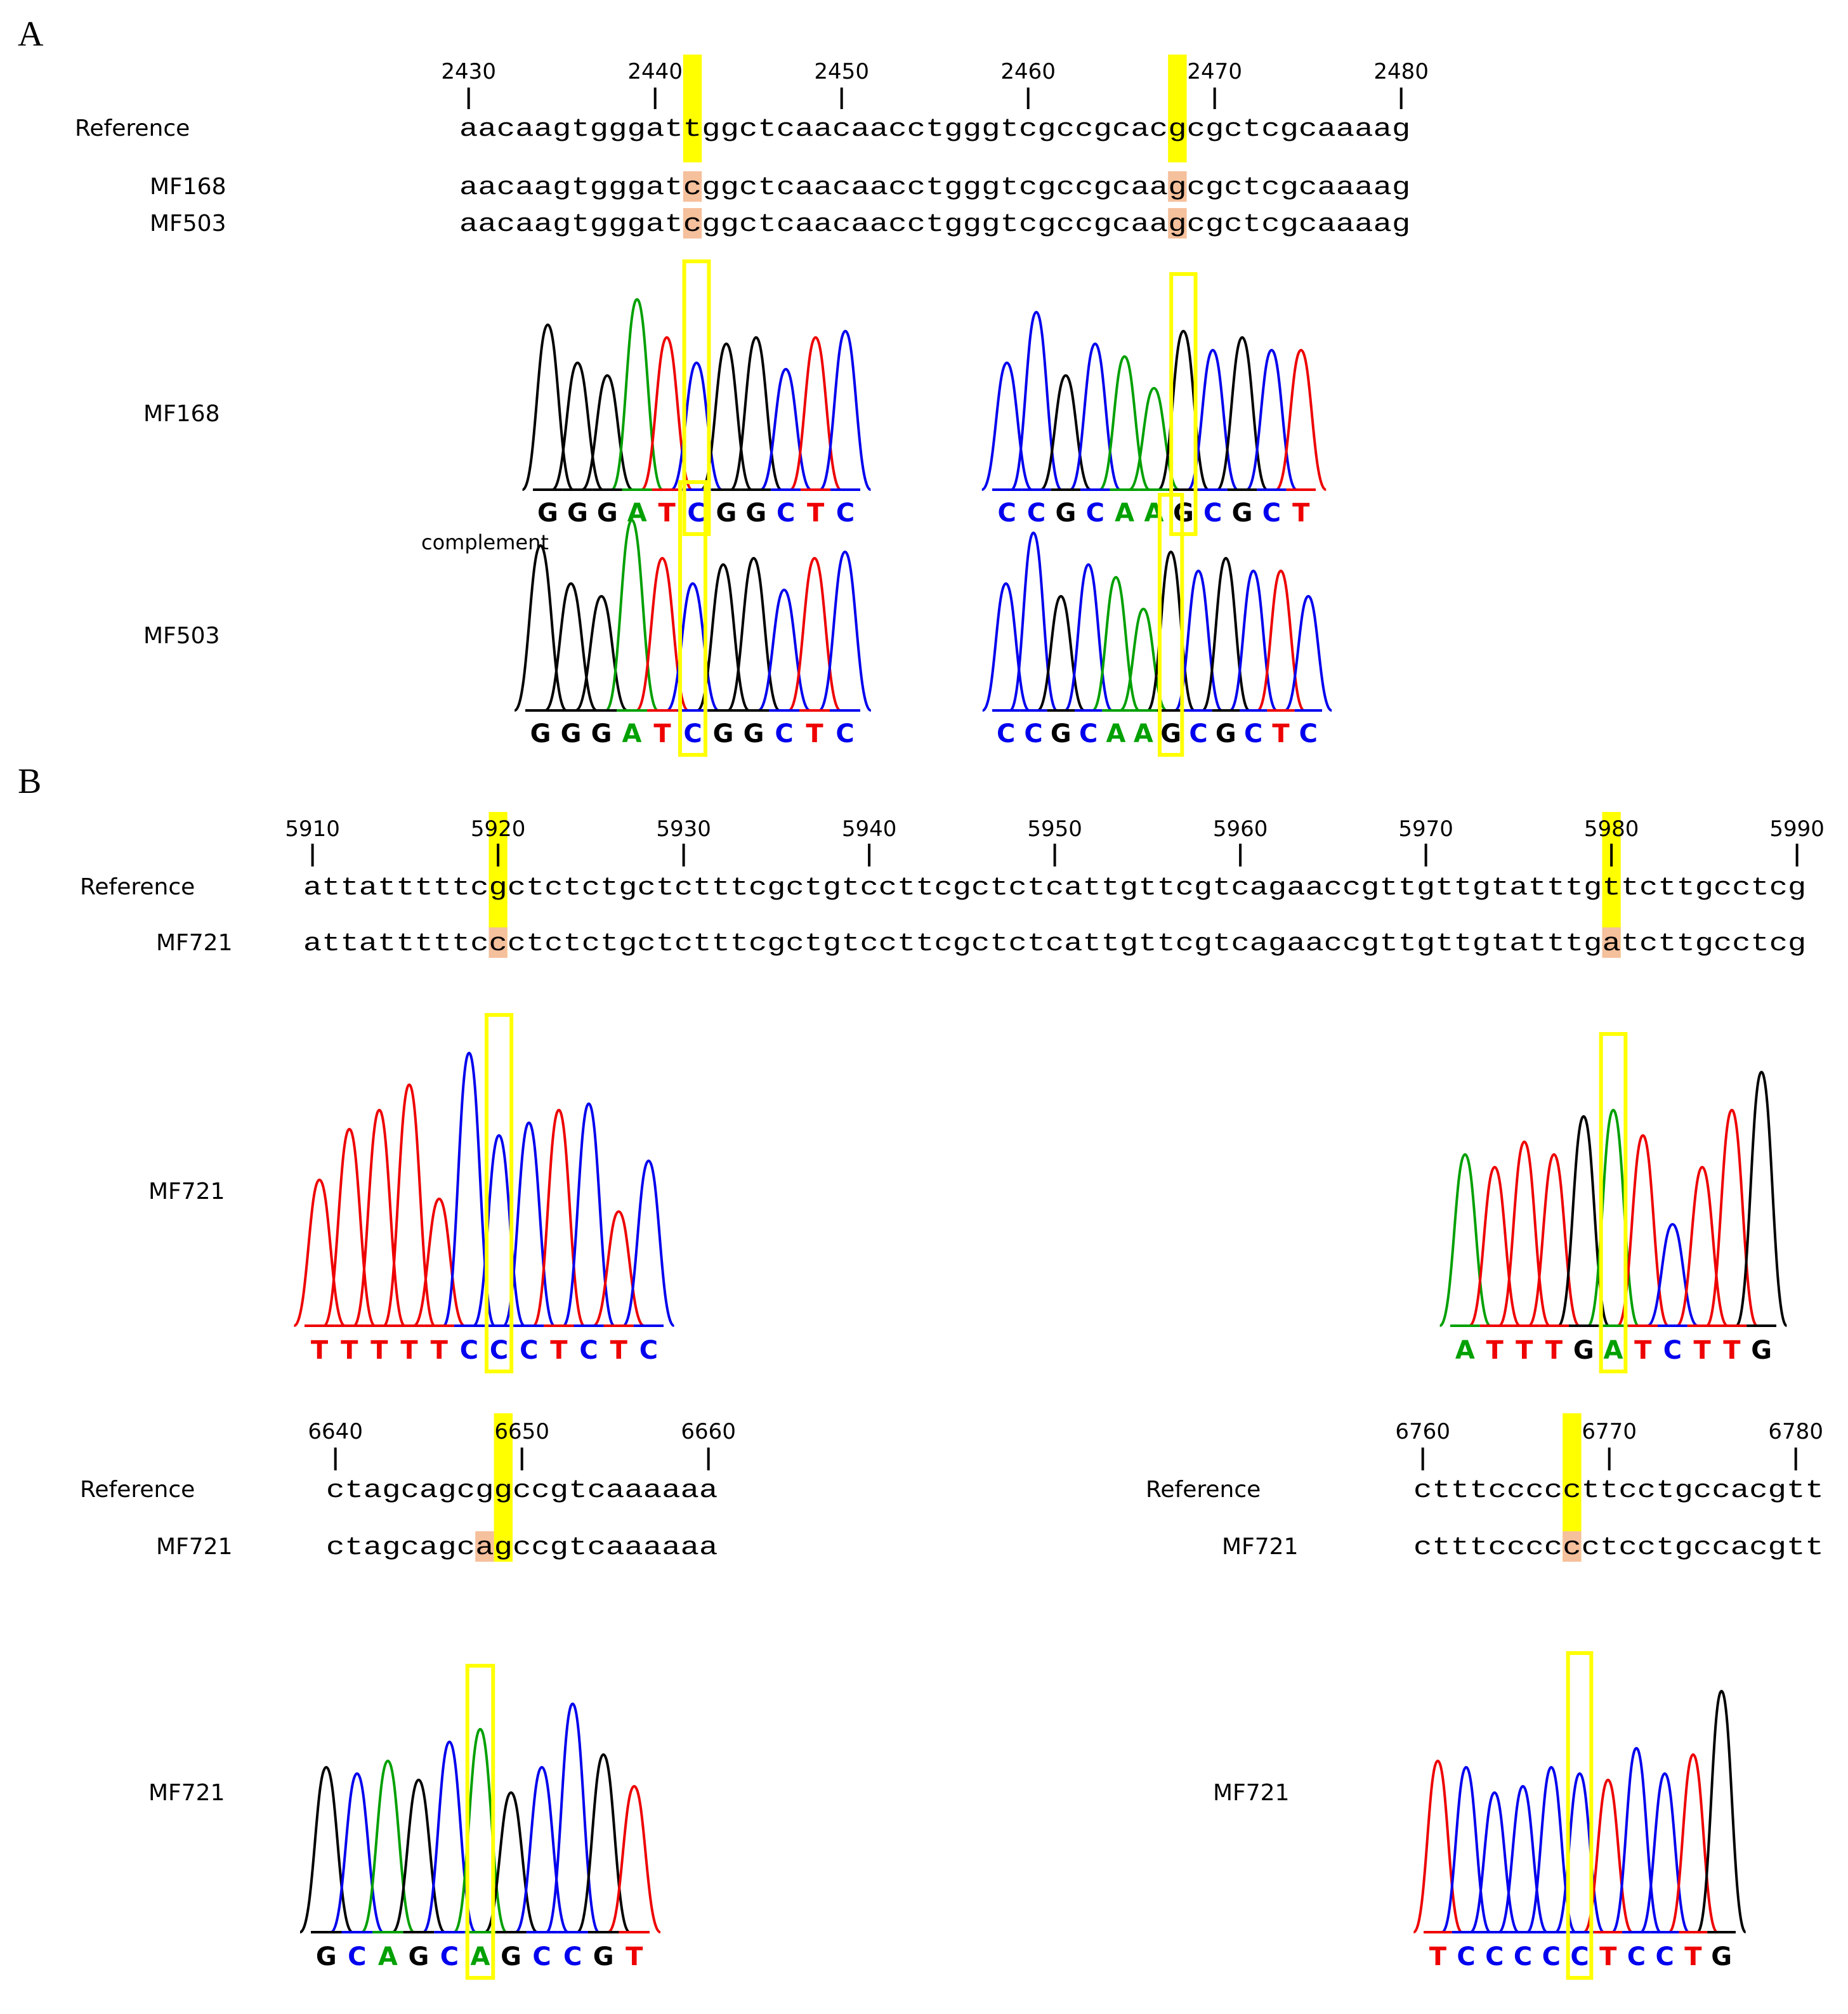 This screenshot has width=1848, height=2014. Describe the element at coordinates (485, 542) in the screenshot. I see `complement-note: complement` at that location.